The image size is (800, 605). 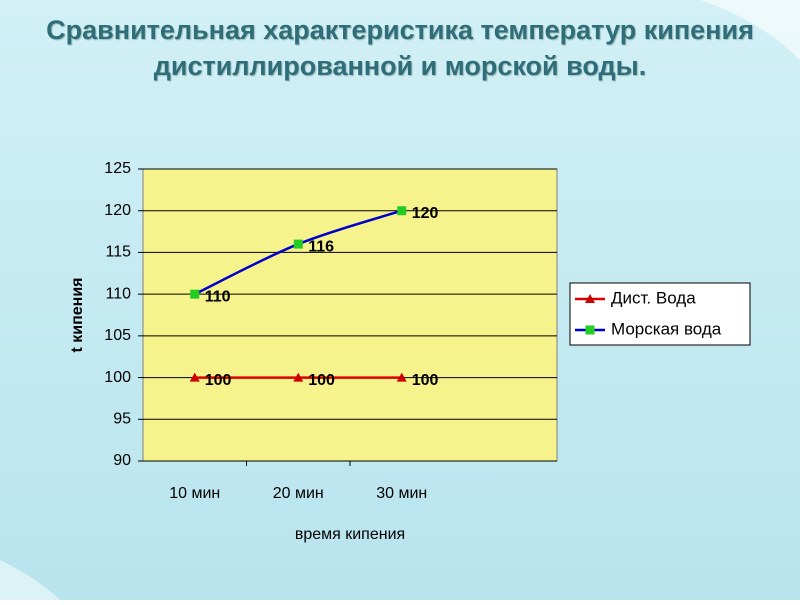 I want to click on y-axis-label: t кипения, so click(x=77, y=314).